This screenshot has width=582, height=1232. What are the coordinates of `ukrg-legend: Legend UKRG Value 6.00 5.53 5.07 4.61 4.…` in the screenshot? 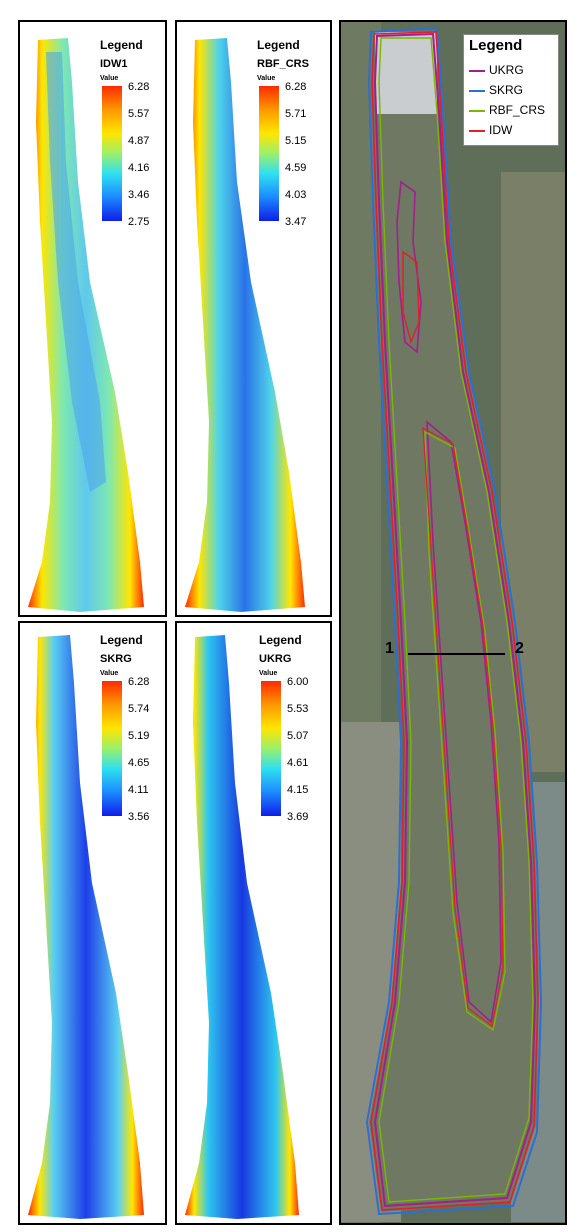 It's located at (295, 738).